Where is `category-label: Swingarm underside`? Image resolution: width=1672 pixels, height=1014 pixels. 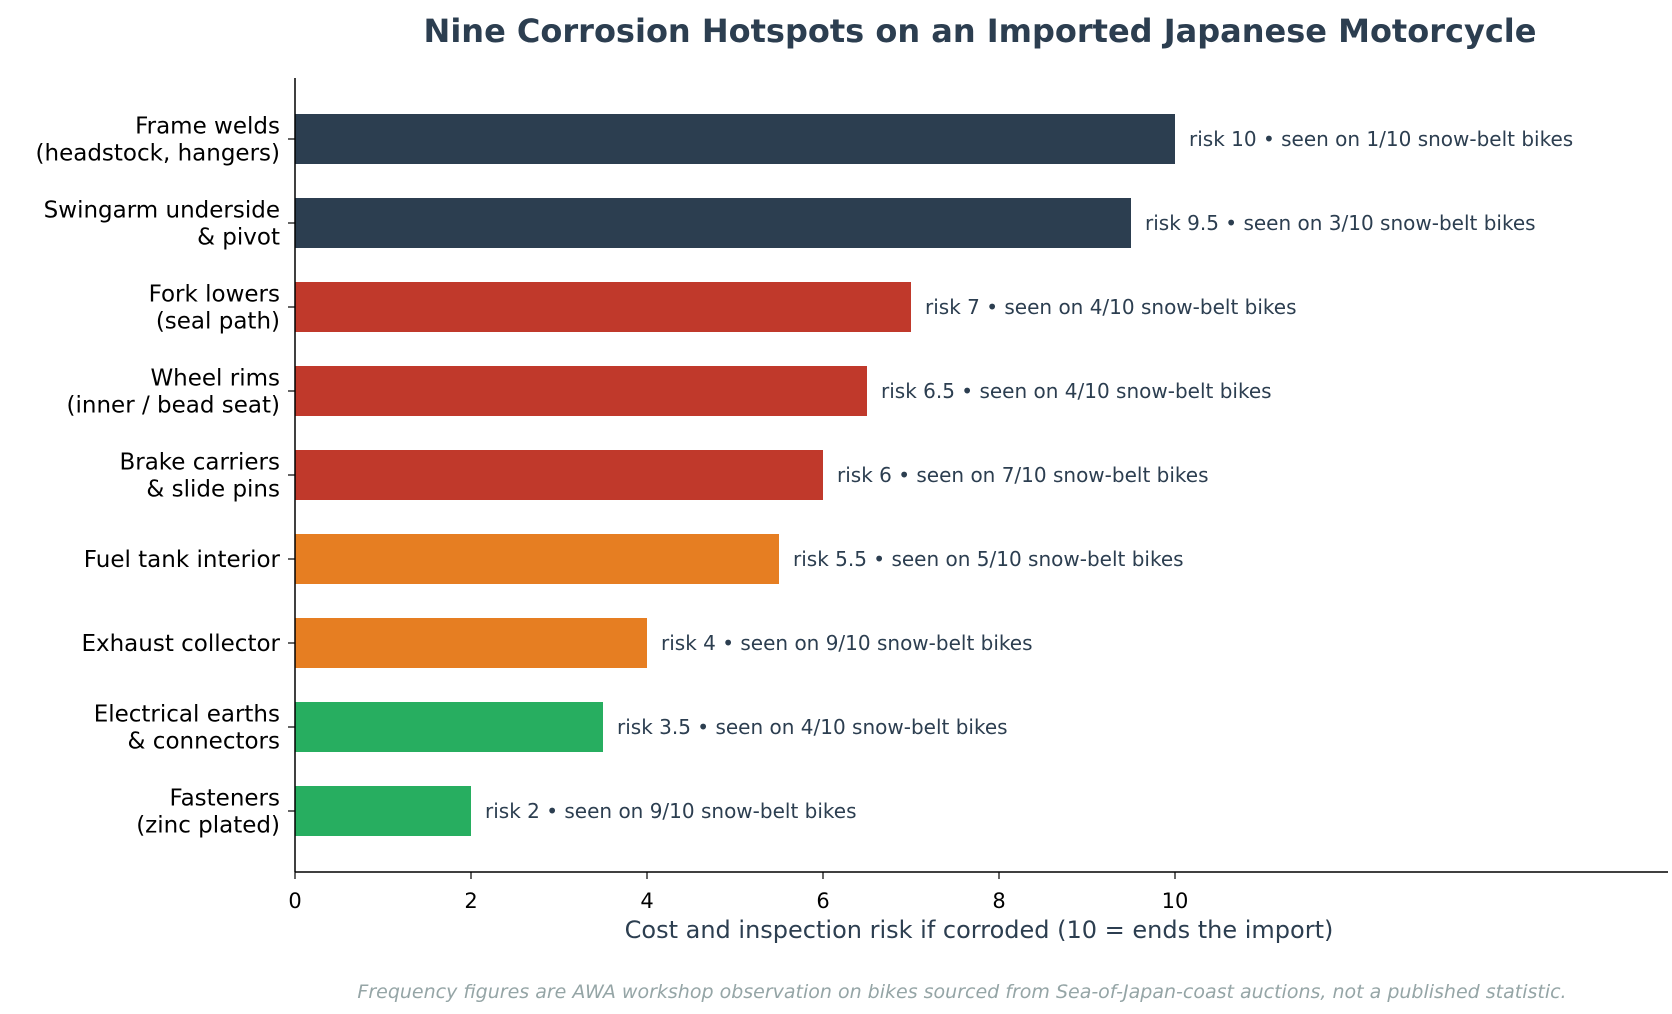
category-label: Swingarm underside is located at coordinates (162, 211).